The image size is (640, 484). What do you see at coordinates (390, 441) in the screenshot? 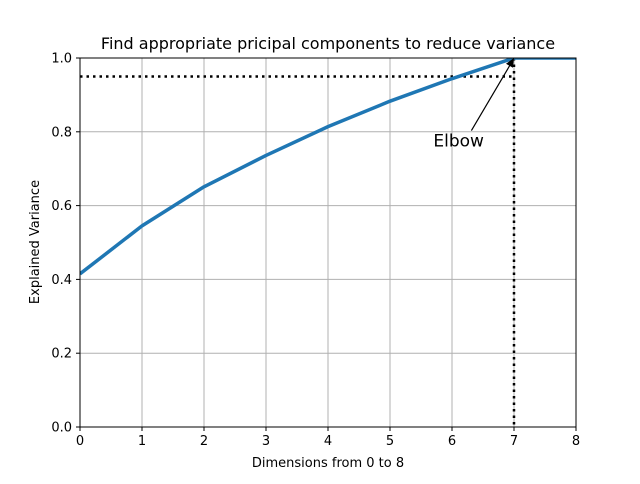
I see `x-tick-label: 5` at bounding box center [390, 441].